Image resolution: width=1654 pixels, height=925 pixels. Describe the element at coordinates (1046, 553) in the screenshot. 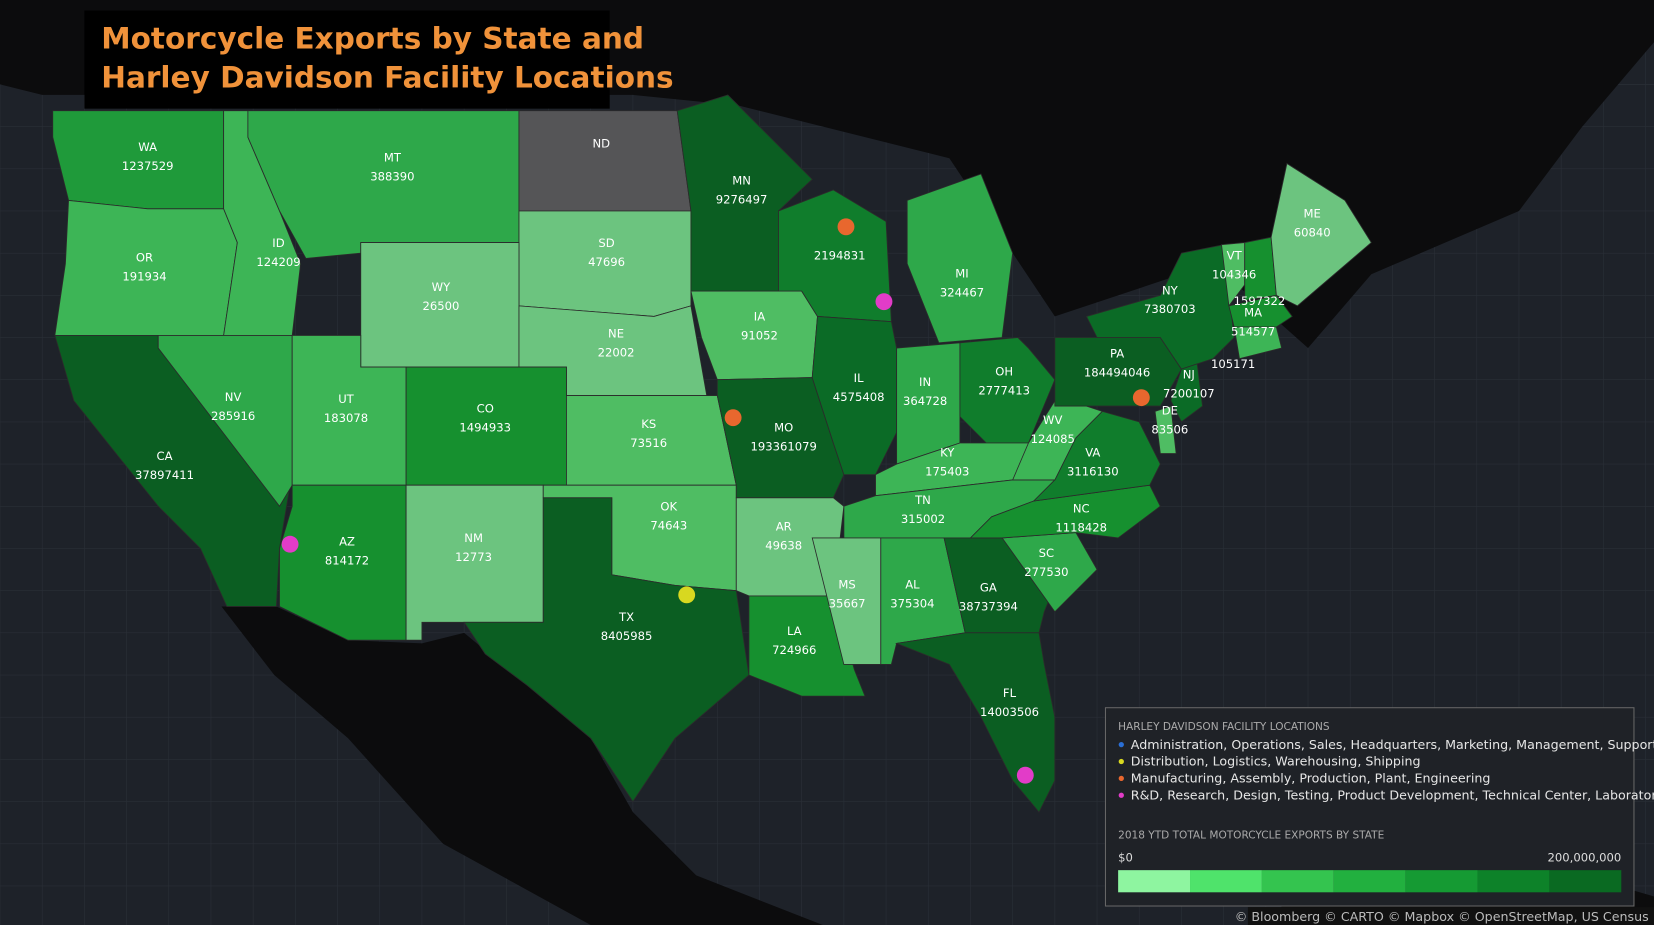

I see `state-abbr: SC` at that location.